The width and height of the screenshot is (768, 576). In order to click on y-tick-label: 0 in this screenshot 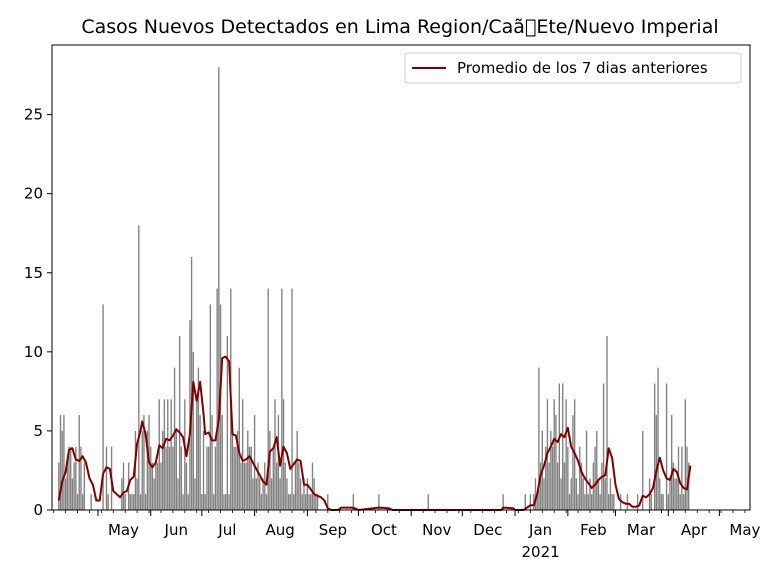, I will do `click(38, 510)`.